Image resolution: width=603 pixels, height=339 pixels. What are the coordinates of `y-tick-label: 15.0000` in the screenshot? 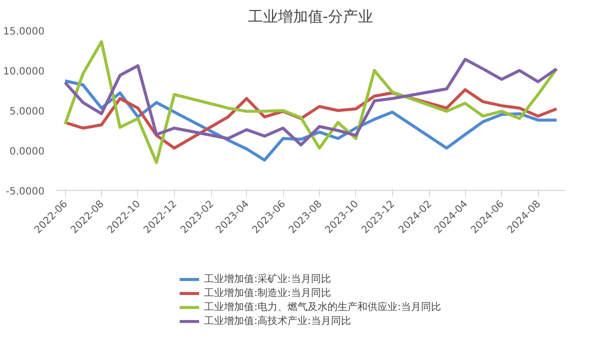 It's located at (24, 32).